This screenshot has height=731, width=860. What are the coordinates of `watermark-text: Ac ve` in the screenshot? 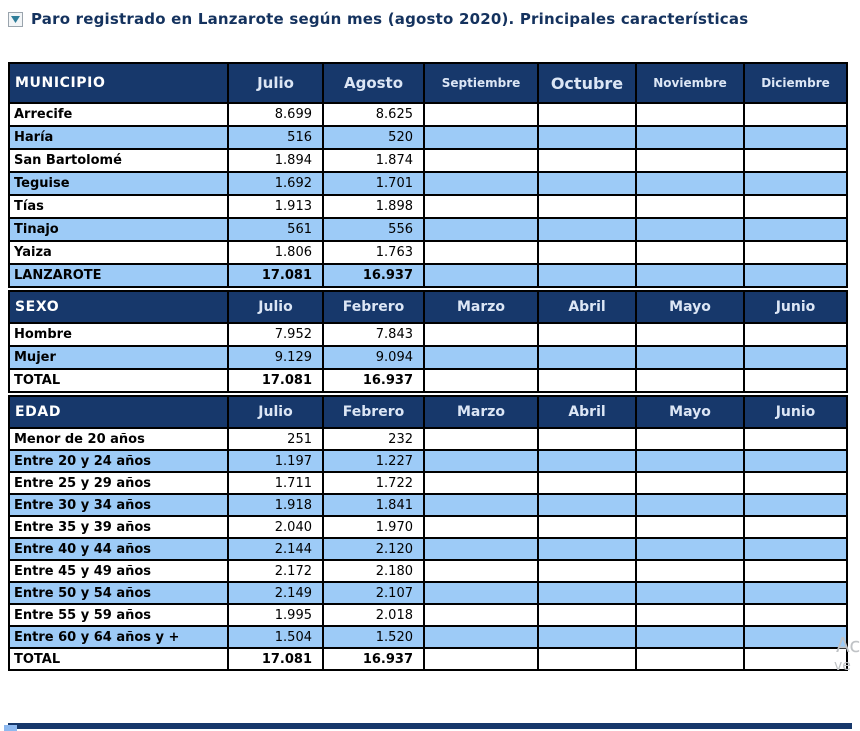 It's located at (847, 654).